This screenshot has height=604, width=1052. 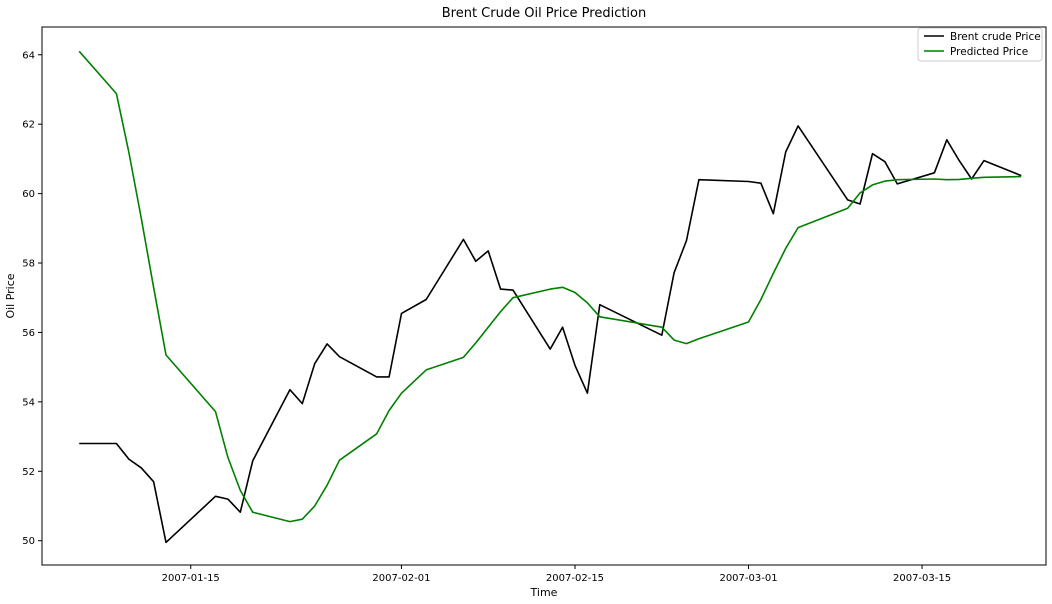 What do you see at coordinates (28, 402) in the screenshot?
I see `y-tick-label: 54` at bounding box center [28, 402].